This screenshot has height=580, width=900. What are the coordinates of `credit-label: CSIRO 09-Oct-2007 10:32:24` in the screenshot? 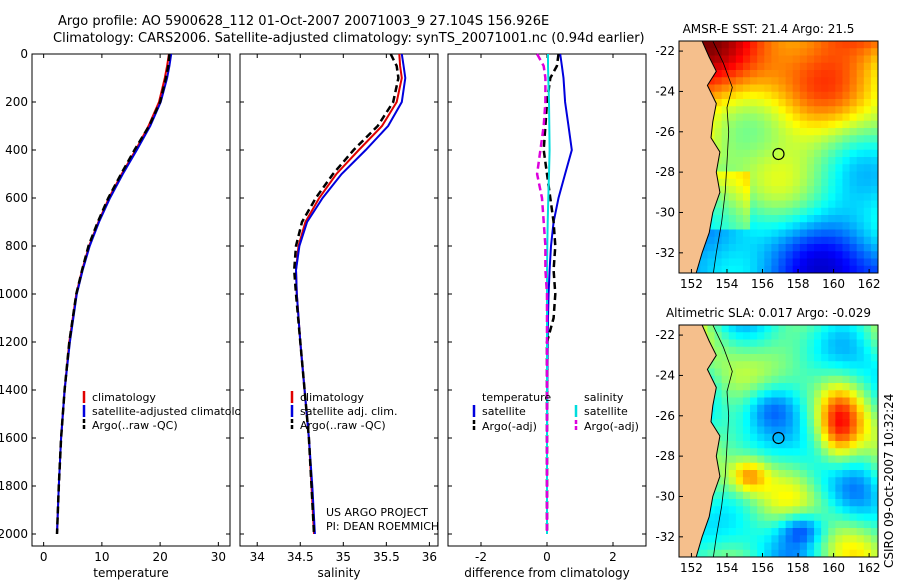 It's located at (889, 481).